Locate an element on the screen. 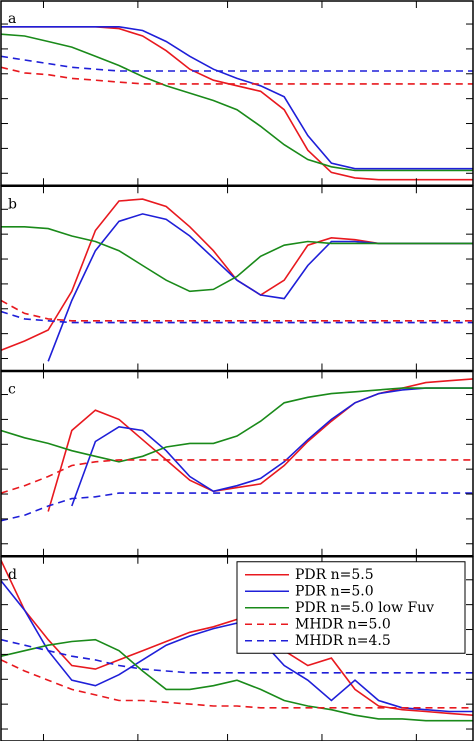  legend-label: MHDR n=4.5 is located at coordinates (343, 641).